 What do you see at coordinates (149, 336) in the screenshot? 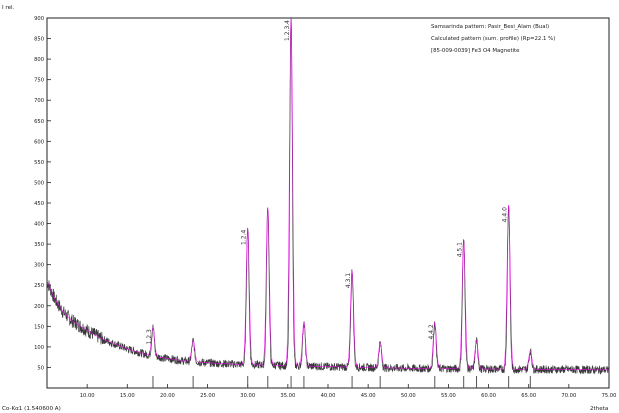
I see `peak-label: 1.2.3` at bounding box center [149, 336].